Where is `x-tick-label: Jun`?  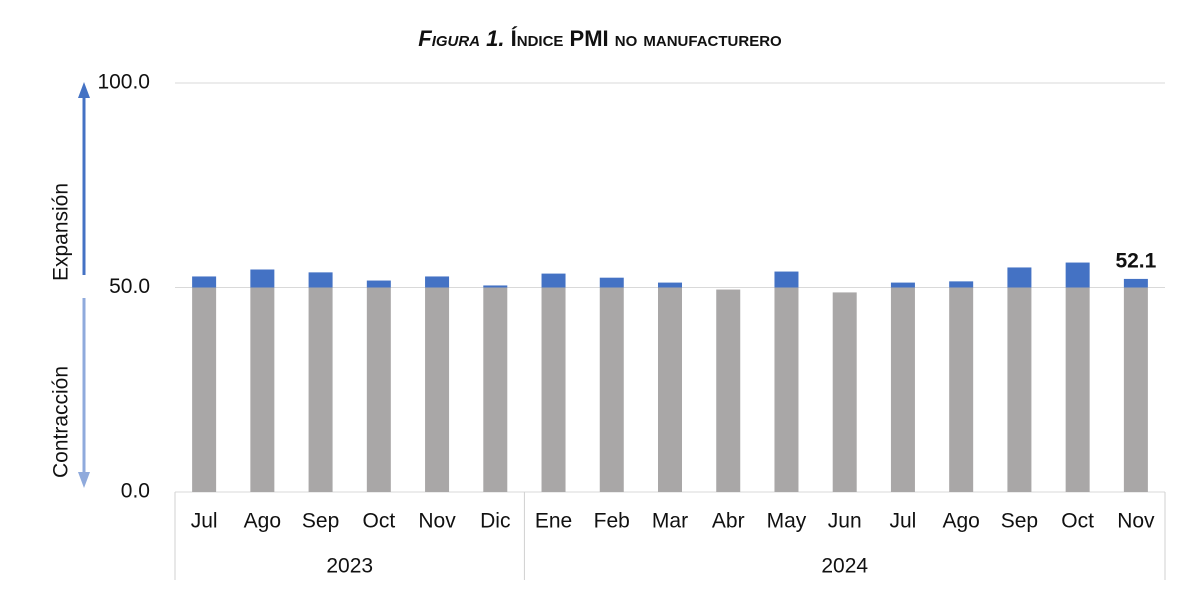 x-tick-label: Jun is located at coordinates (845, 521).